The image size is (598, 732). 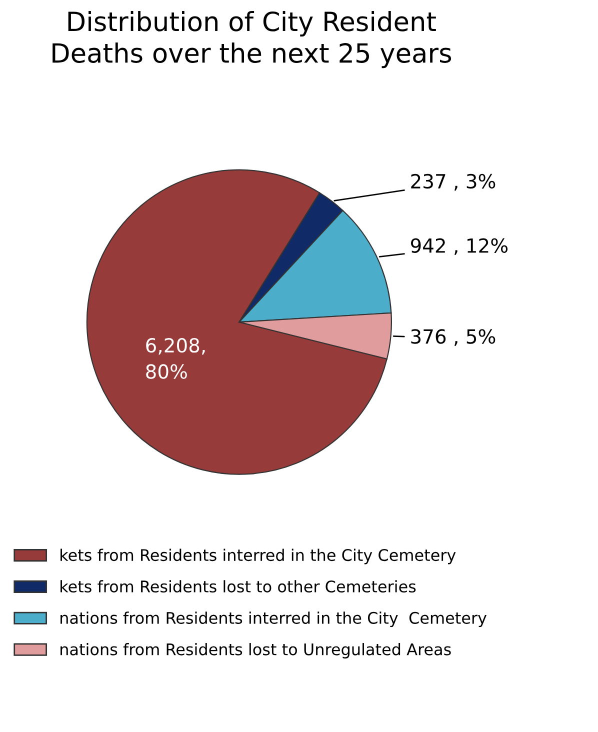 What do you see at coordinates (273, 620) in the screenshot?
I see `legend-label: nations from Residents interred in the City Cemetery` at bounding box center [273, 620].